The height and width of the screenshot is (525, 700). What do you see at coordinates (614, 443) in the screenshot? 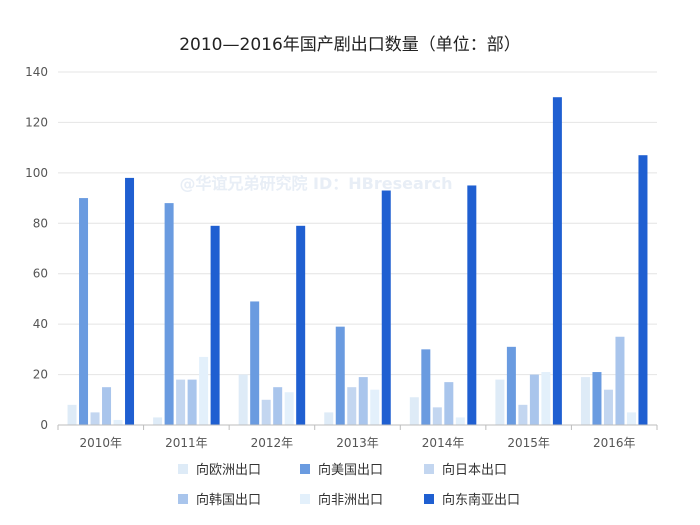
I see `x-tick-label: 2016年` at bounding box center [614, 443].